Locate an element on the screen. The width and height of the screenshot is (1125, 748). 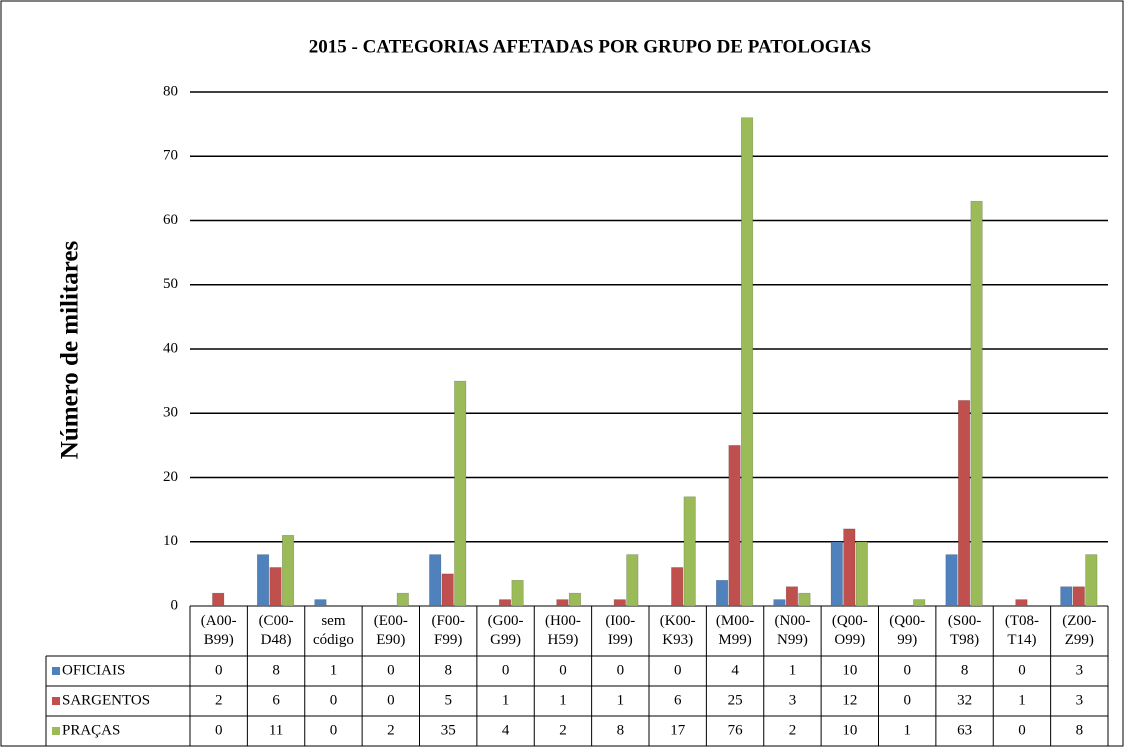
y-tick-label: 0 is located at coordinates (175, 605).